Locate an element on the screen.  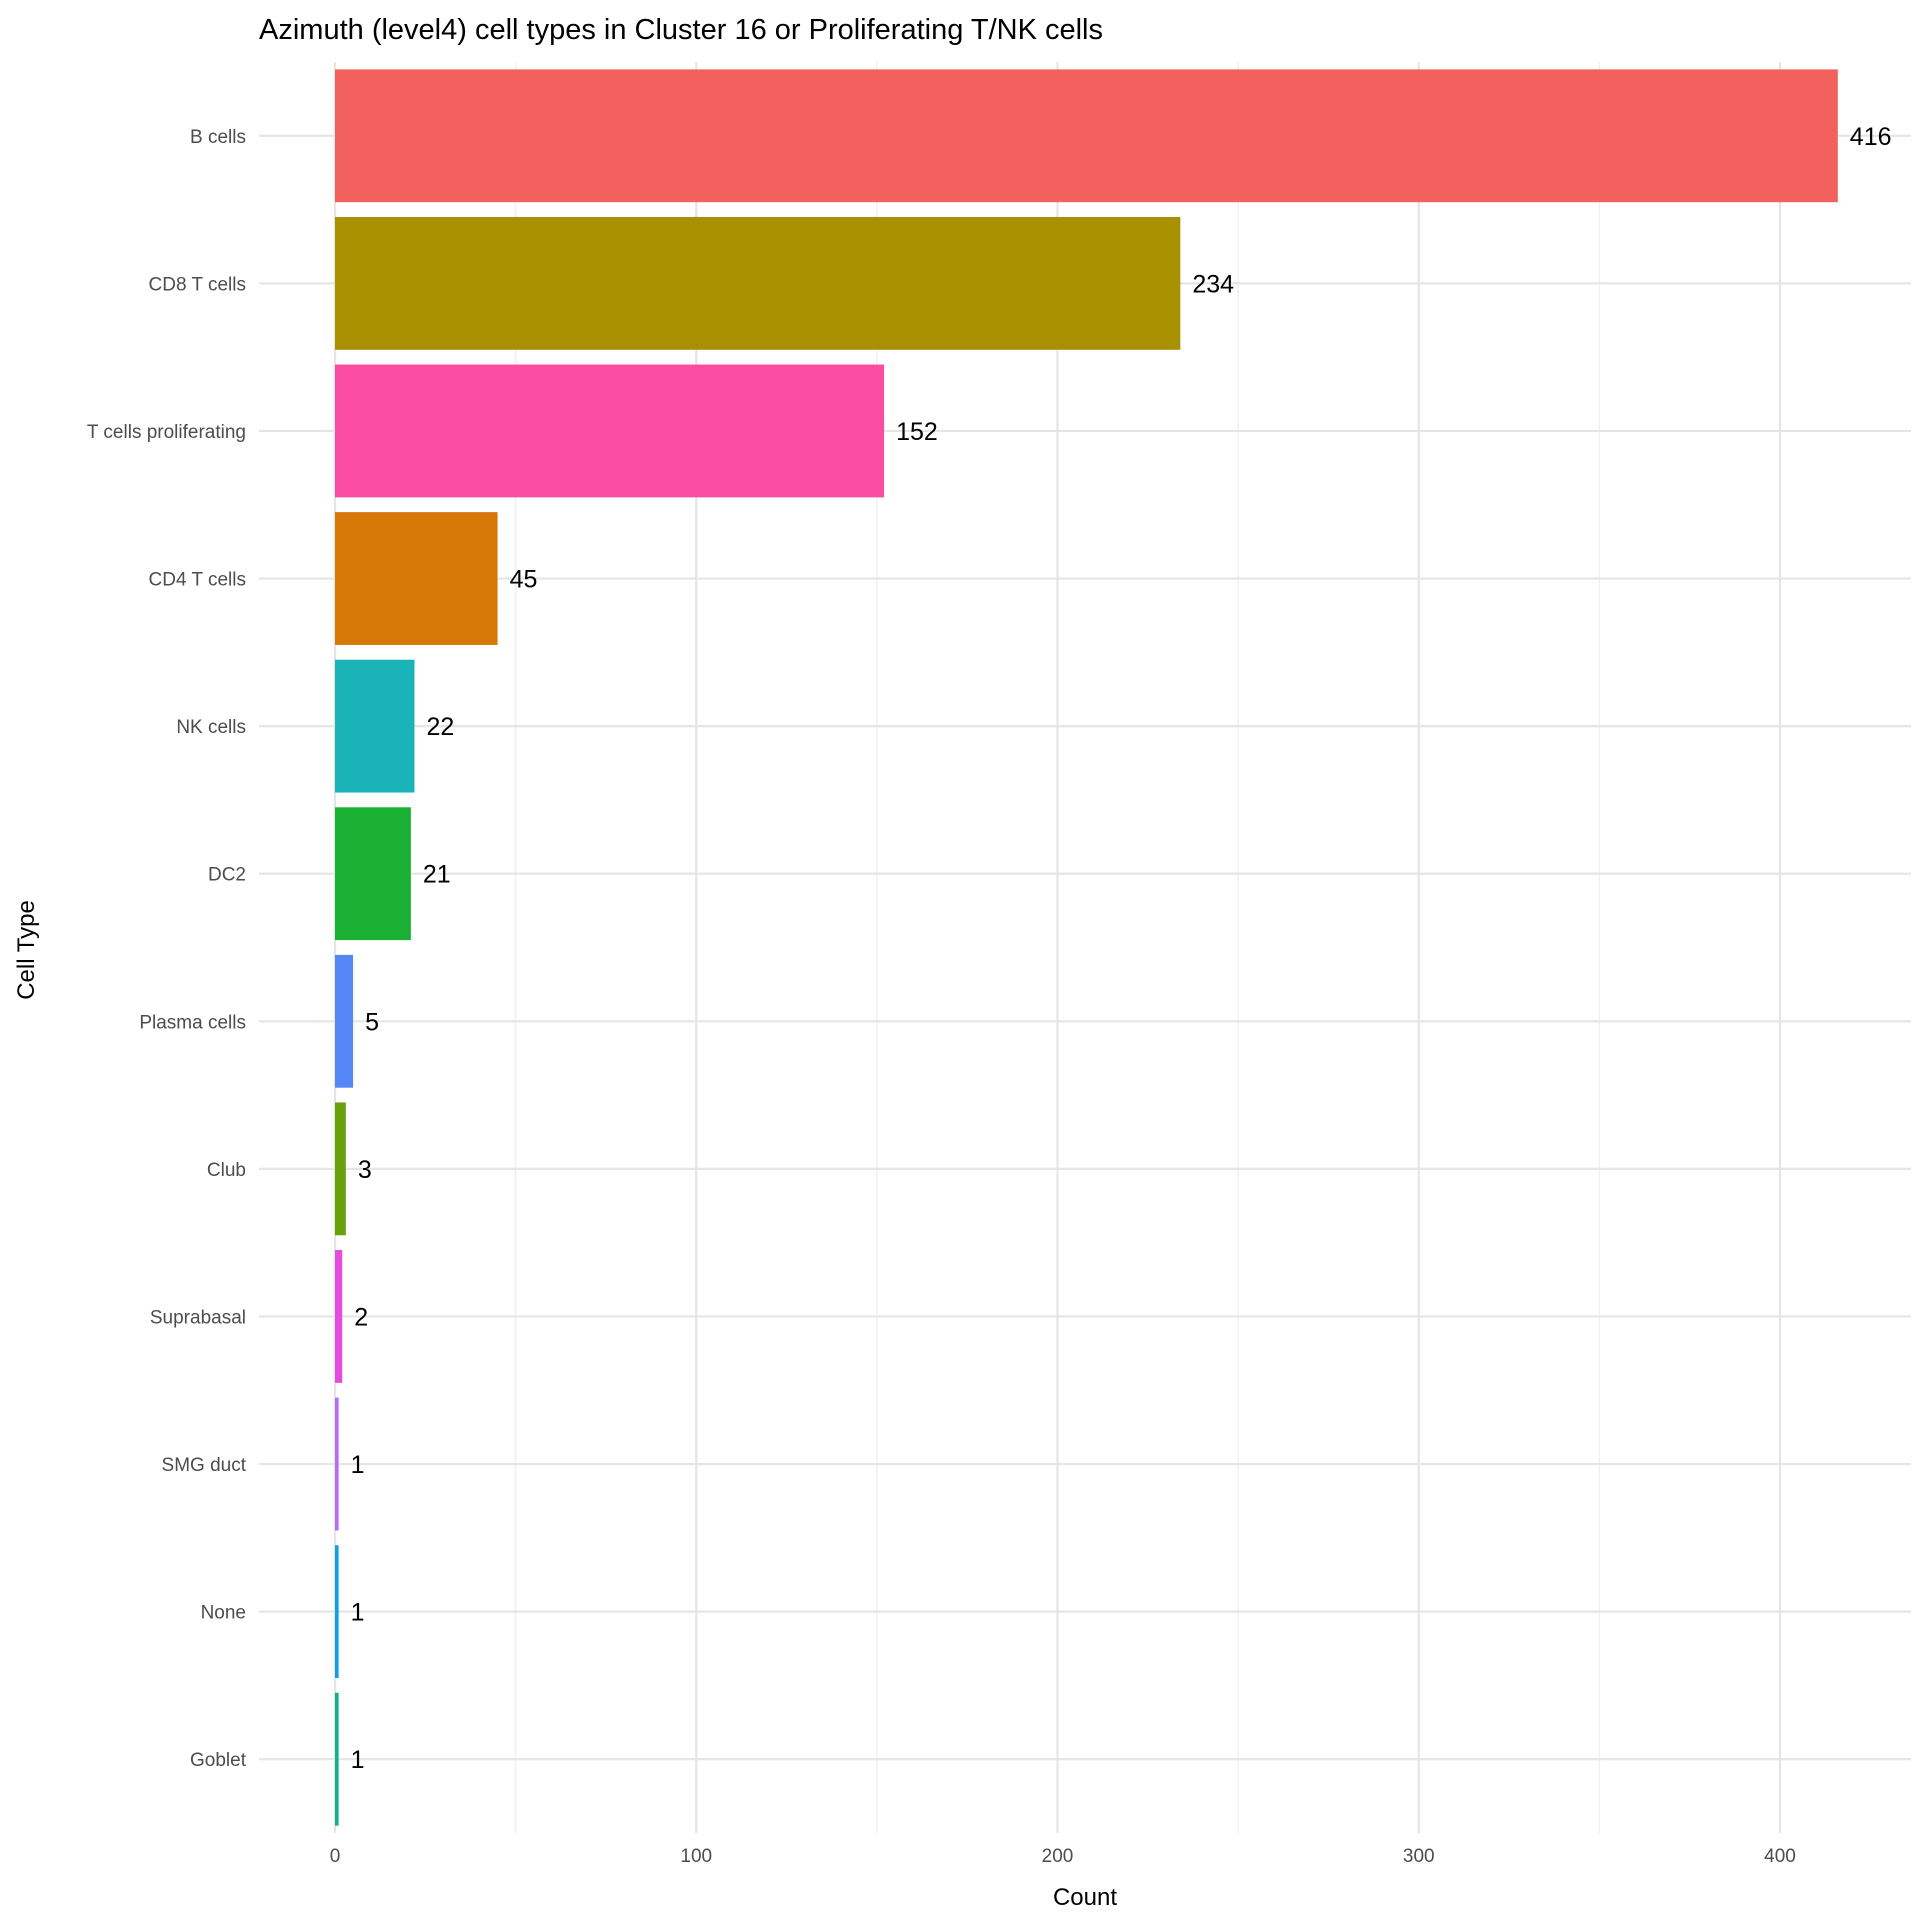
y-tick-label: DC2 is located at coordinates (227, 875).